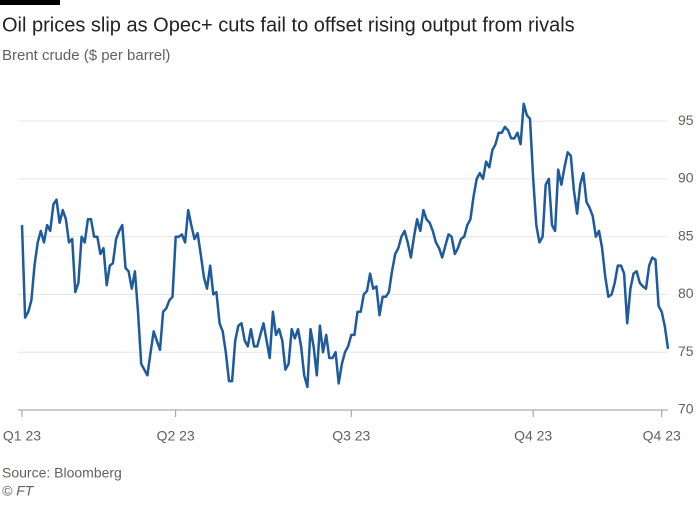  Describe the element at coordinates (686, 409) in the screenshot. I see `y-tick-label: 70` at that location.